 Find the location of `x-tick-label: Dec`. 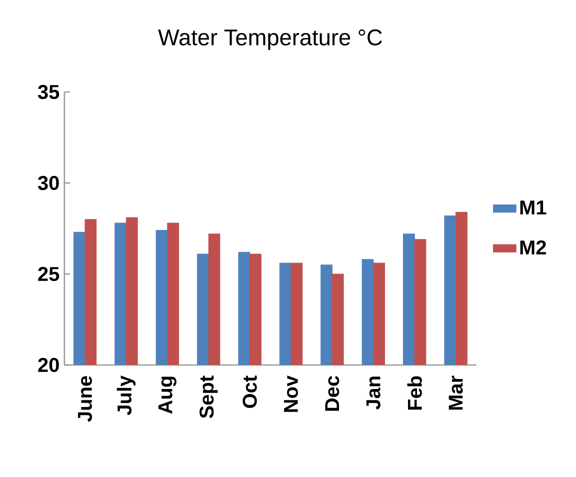

x-tick-label: Dec is located at coordinates (332, 393).